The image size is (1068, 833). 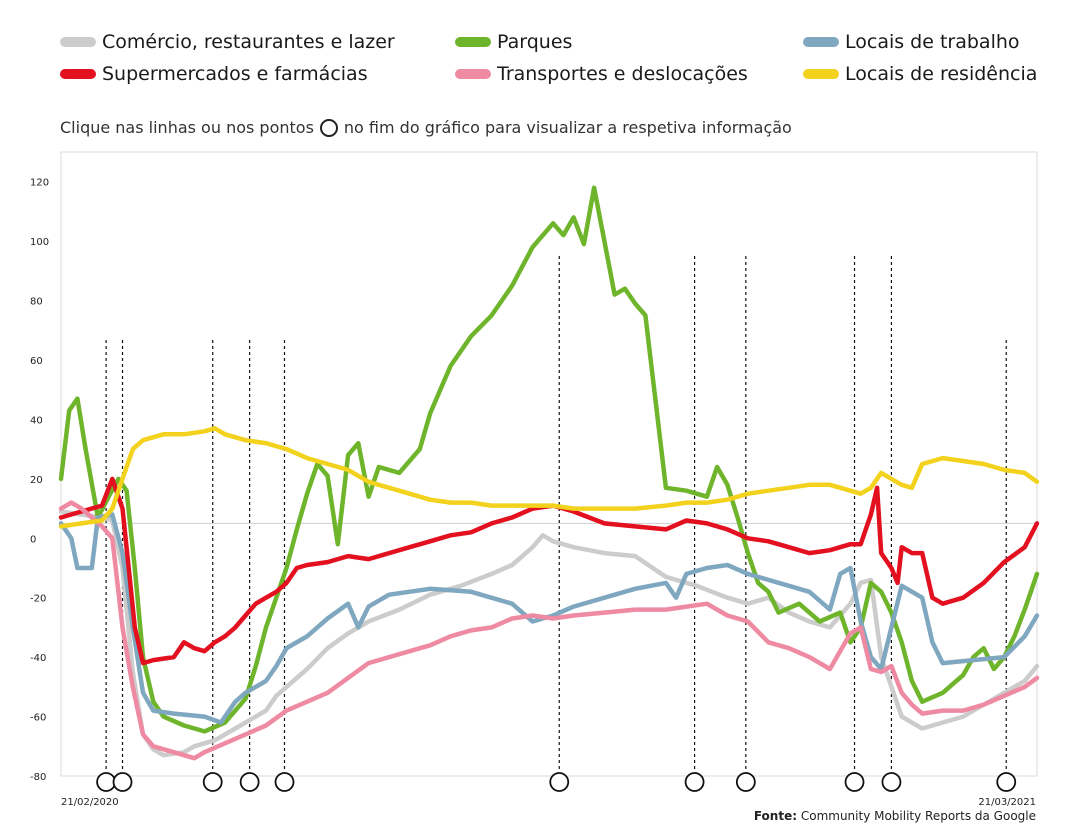 I want to click on legend-swatch-retail, so click(x=78, y=42).